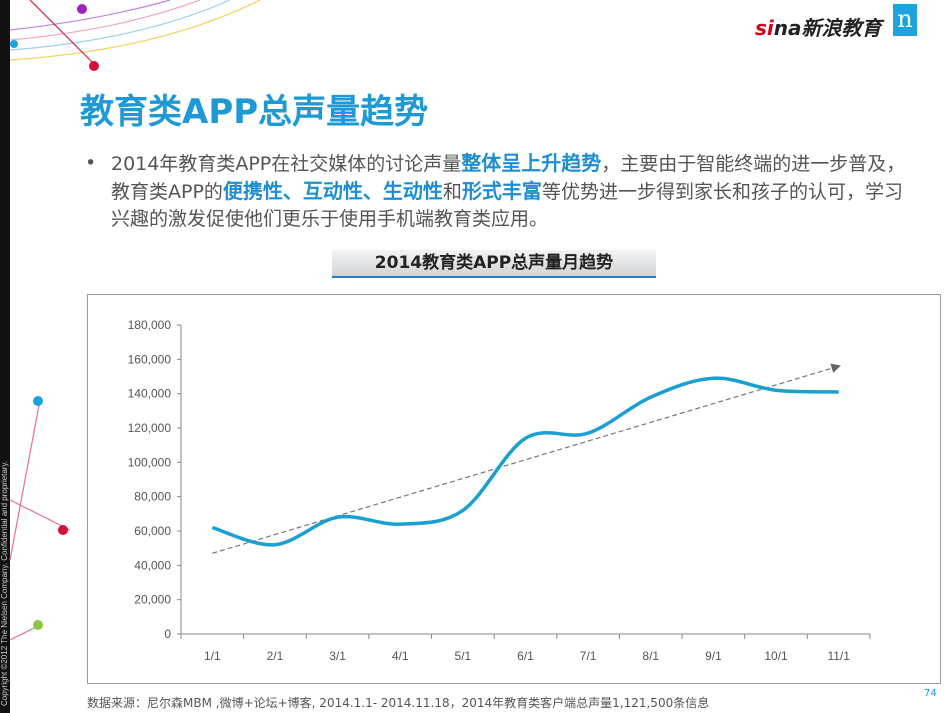 This screenshot has height=713, width=950. I want to click on highlight: 便携性、互动性、生动性, so click(332, 191).